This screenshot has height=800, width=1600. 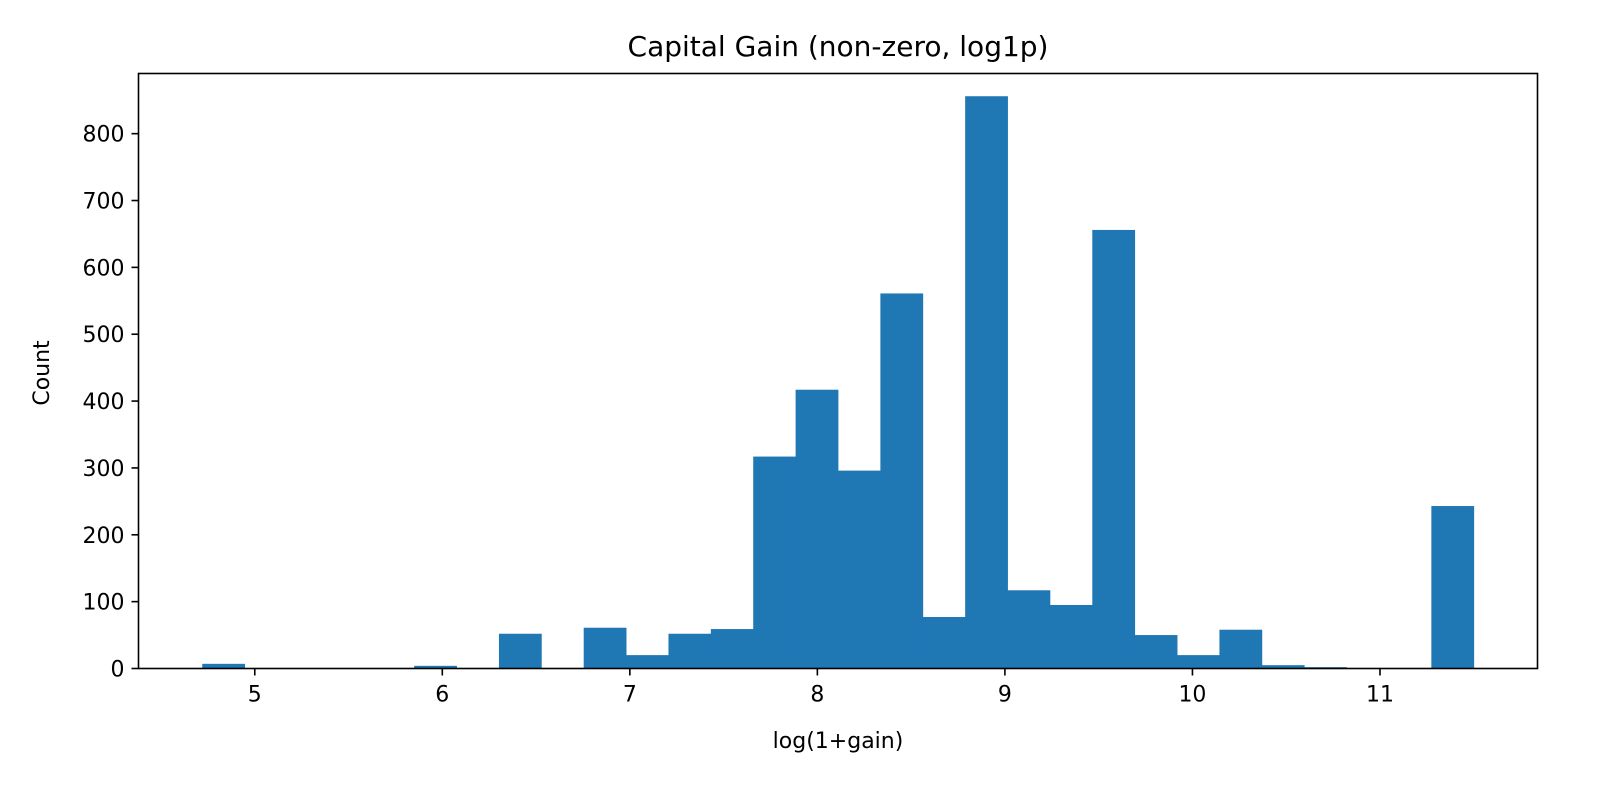 I want to click on y-tick-label: 600, so click(x=104, y=268).